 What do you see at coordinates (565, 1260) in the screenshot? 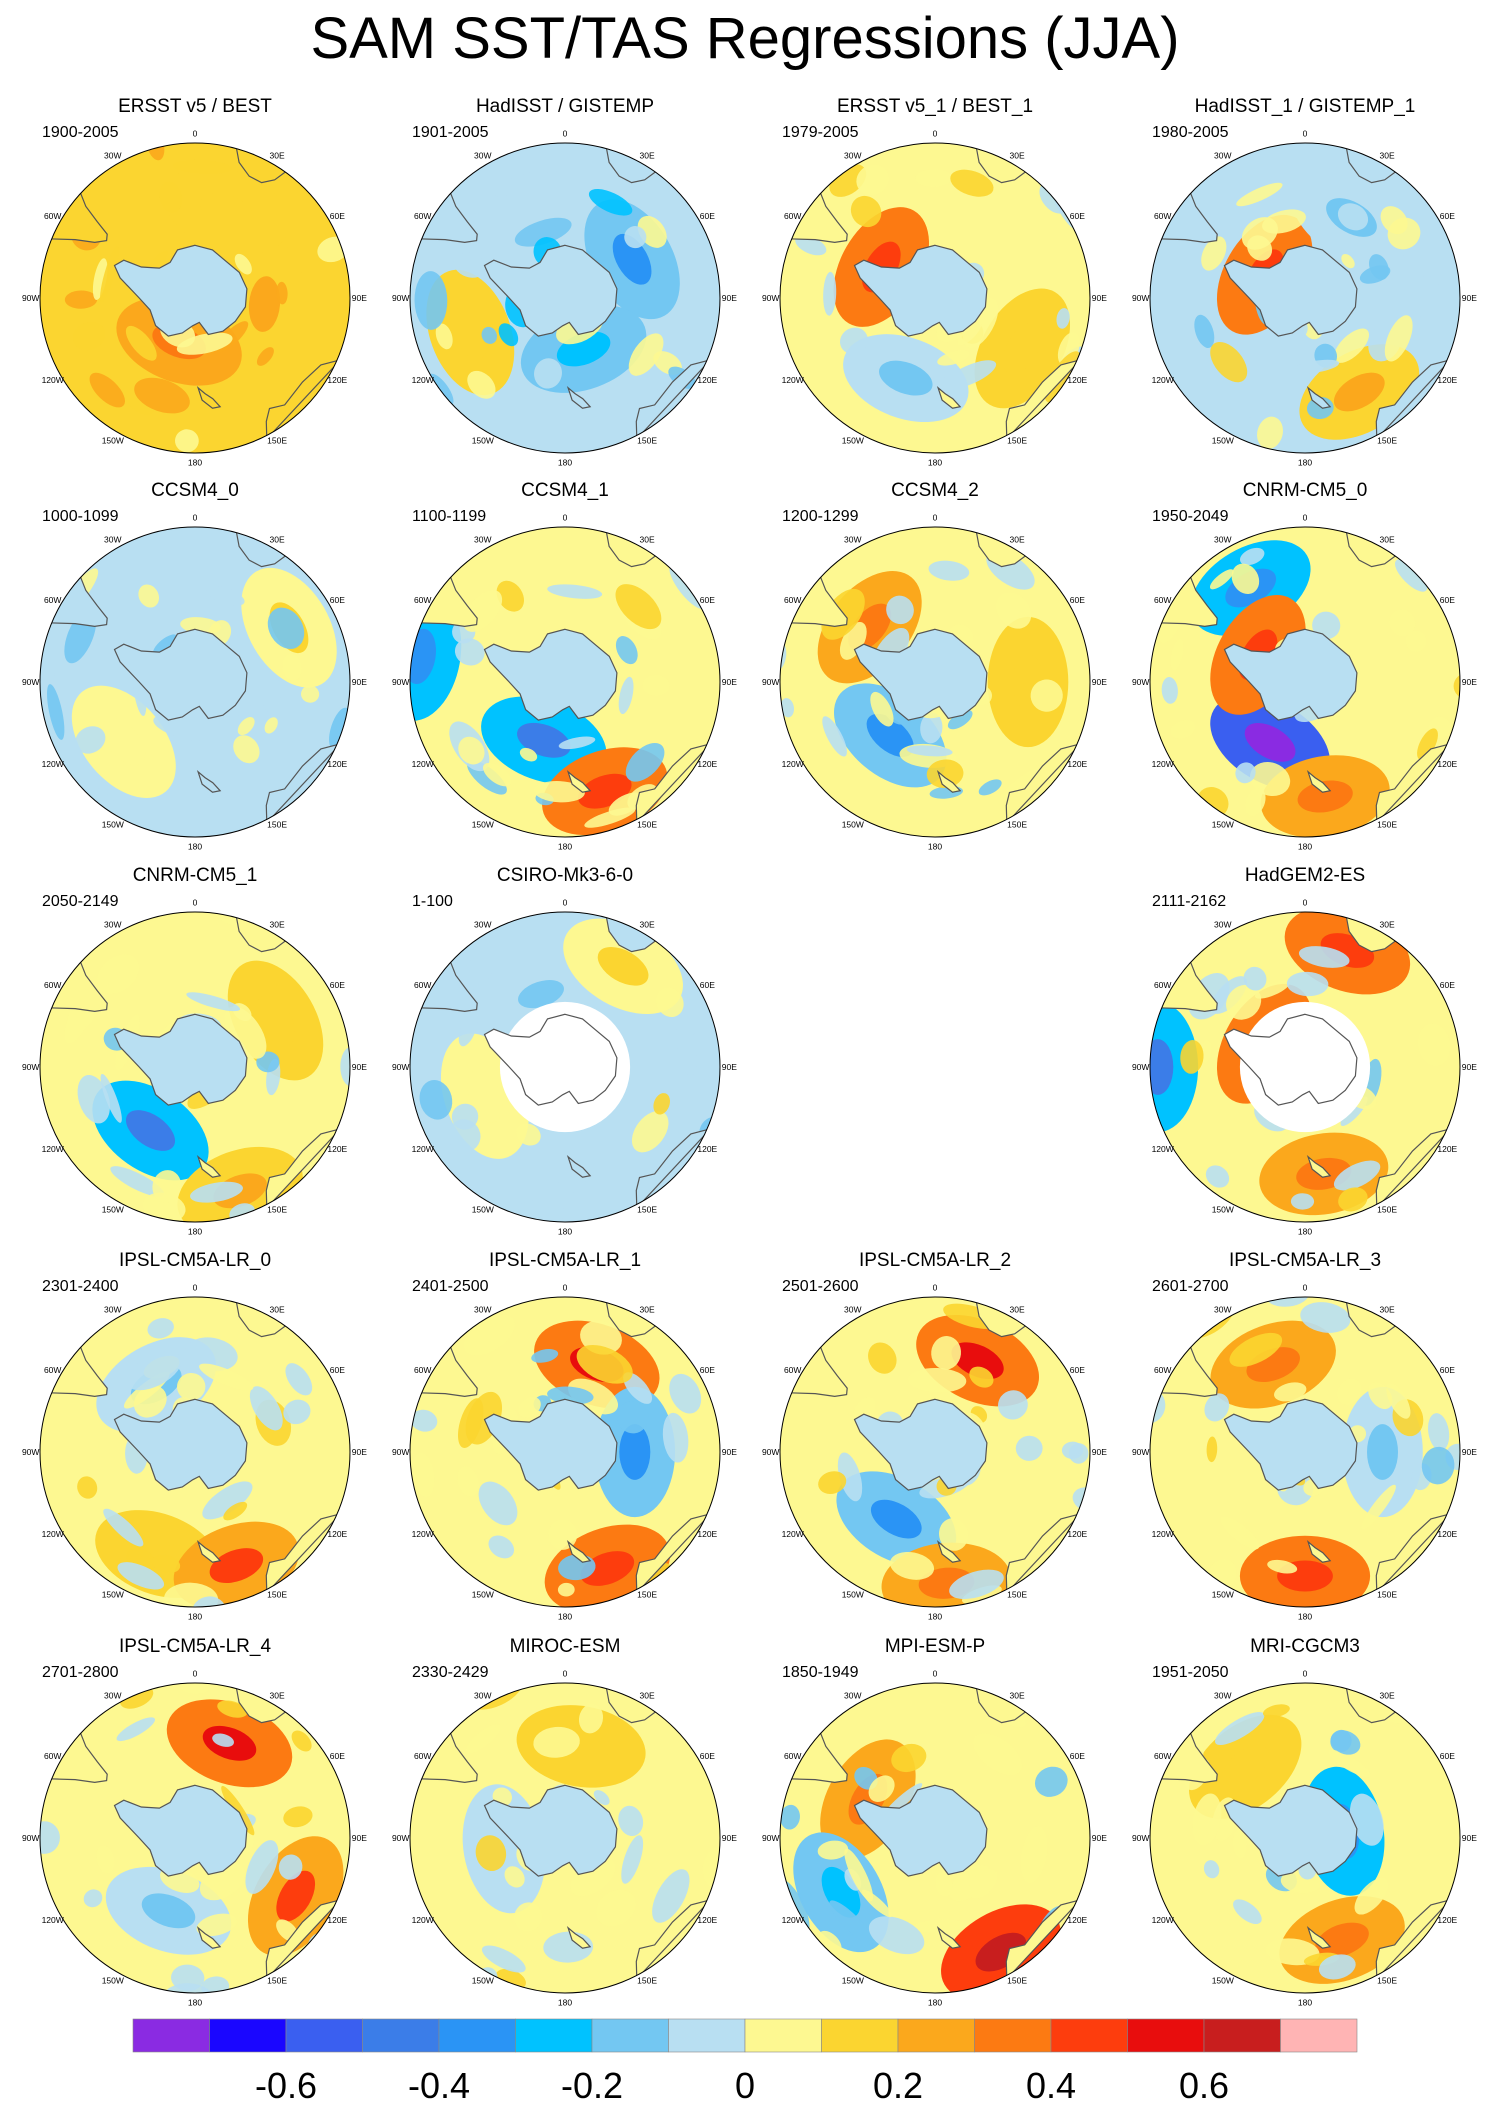
I see `panel-title: IPSL-CM5A-LR_1` at bounding box center [565, 1260].